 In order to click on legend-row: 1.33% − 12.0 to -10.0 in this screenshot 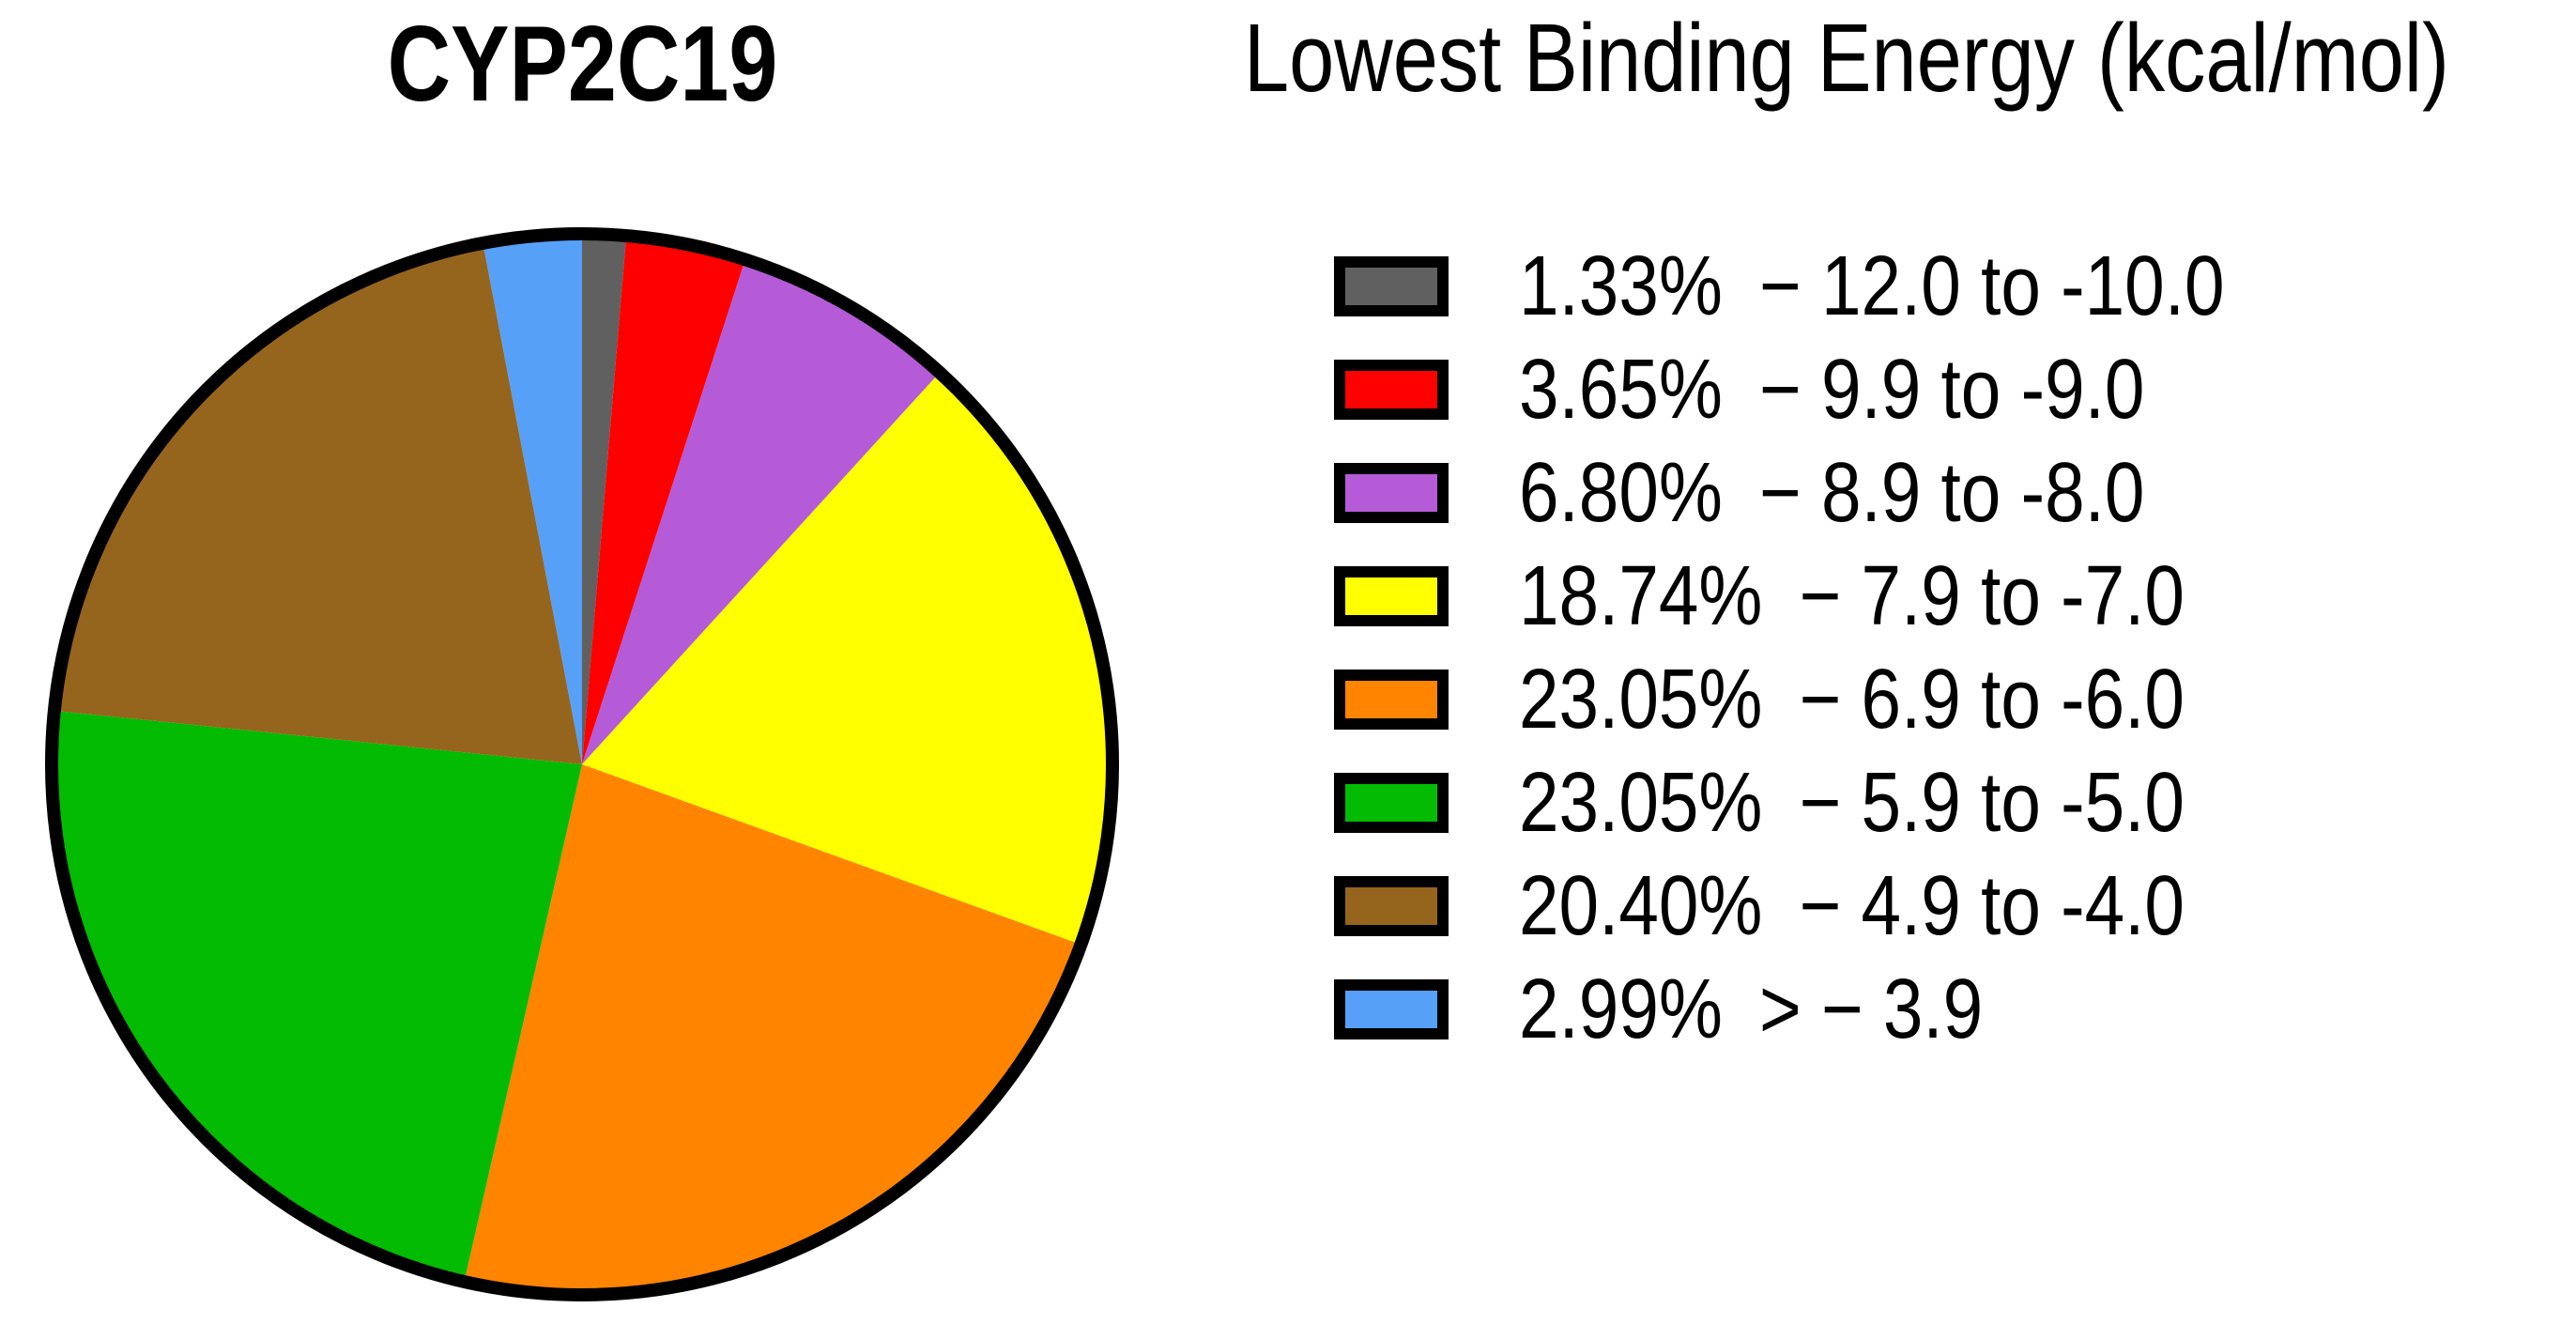, I will do `click(1842, 287)`.